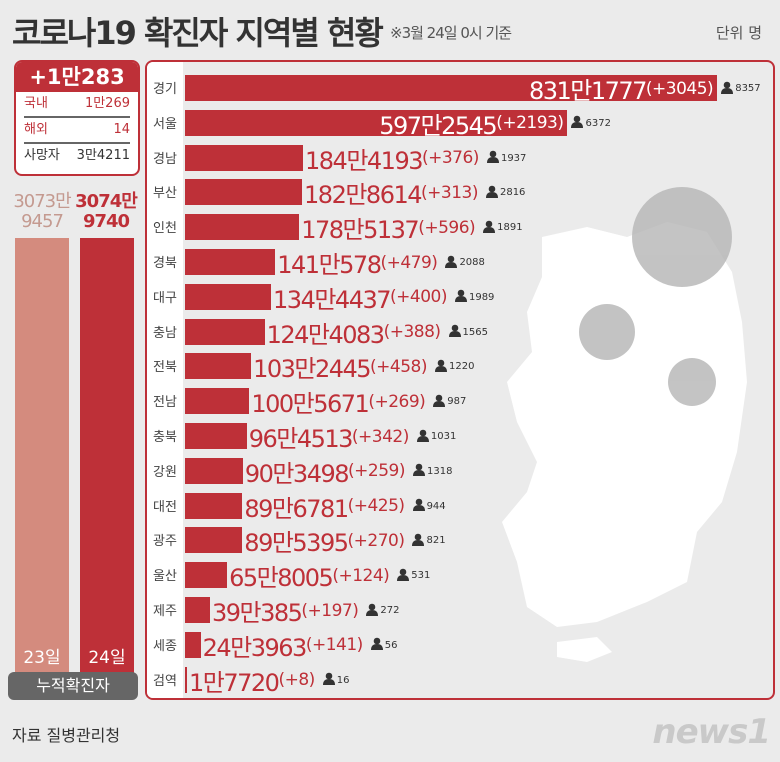 The image size is (780, 762). I want to click on cumulative-value: 100만5671, so click(310, 404).